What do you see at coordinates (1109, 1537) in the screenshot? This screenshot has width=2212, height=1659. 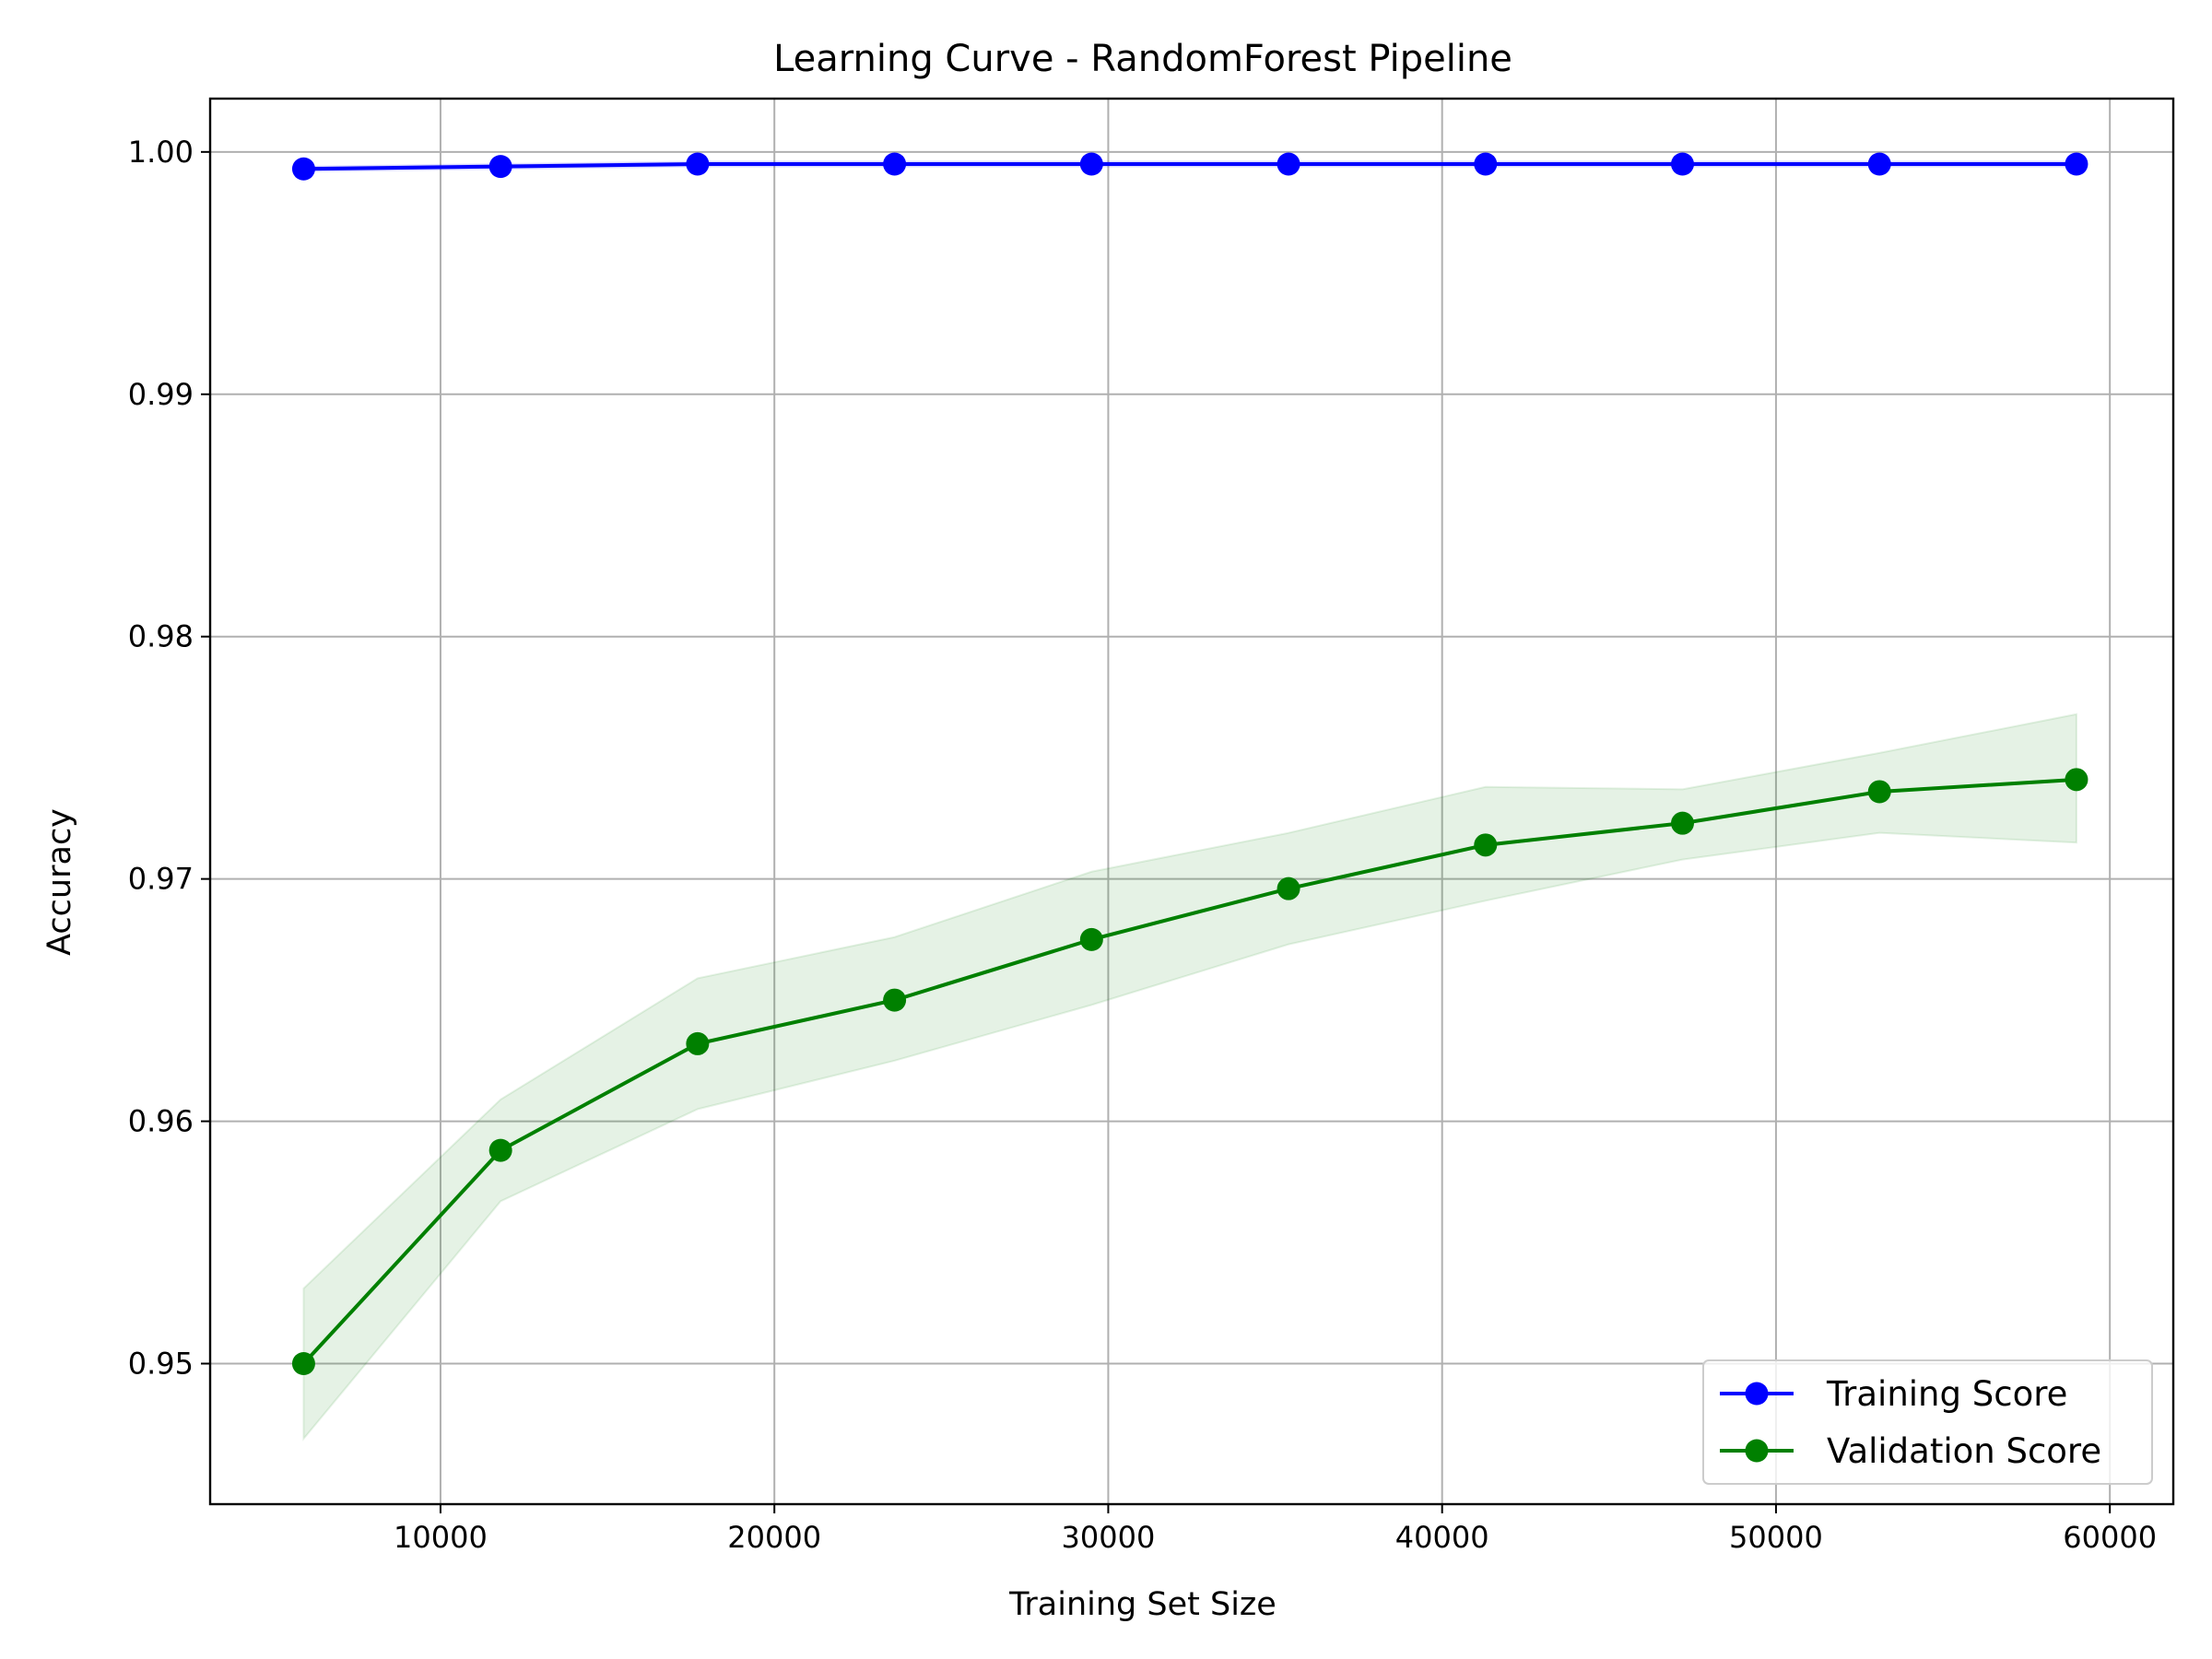 I see `x-tick-label: 30000` at bounding box center [1109, 1537].